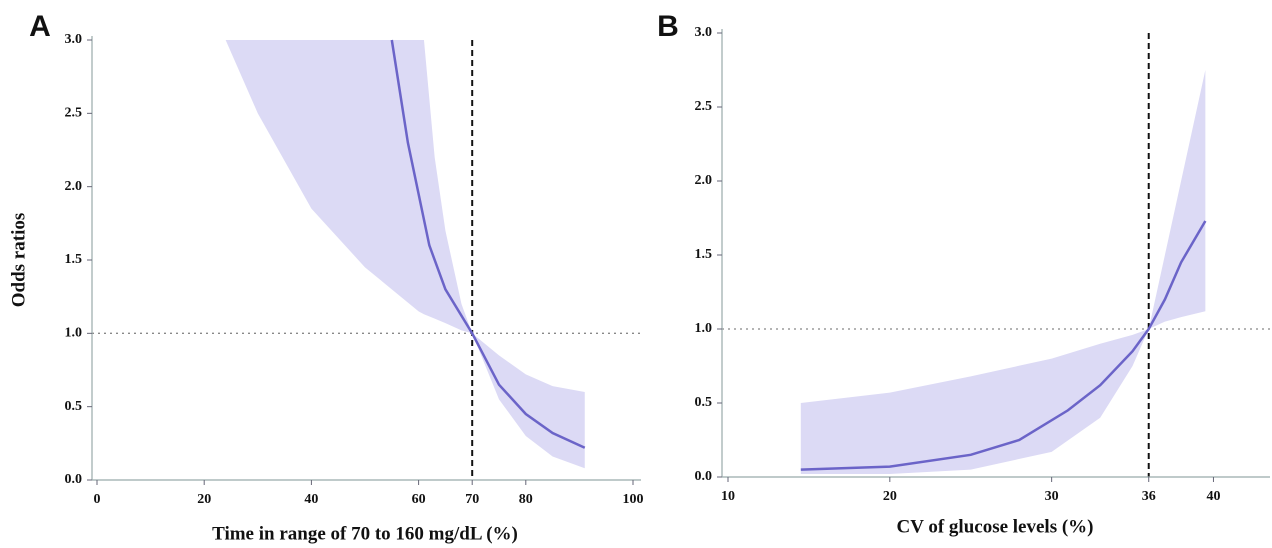 This screenshot has width=1272, height=548. What do you see at coordinates (994, 526) in the screenshot?
I see `x-axis-title: CV of glucose levels (%)` at bounding box center [994, 526].